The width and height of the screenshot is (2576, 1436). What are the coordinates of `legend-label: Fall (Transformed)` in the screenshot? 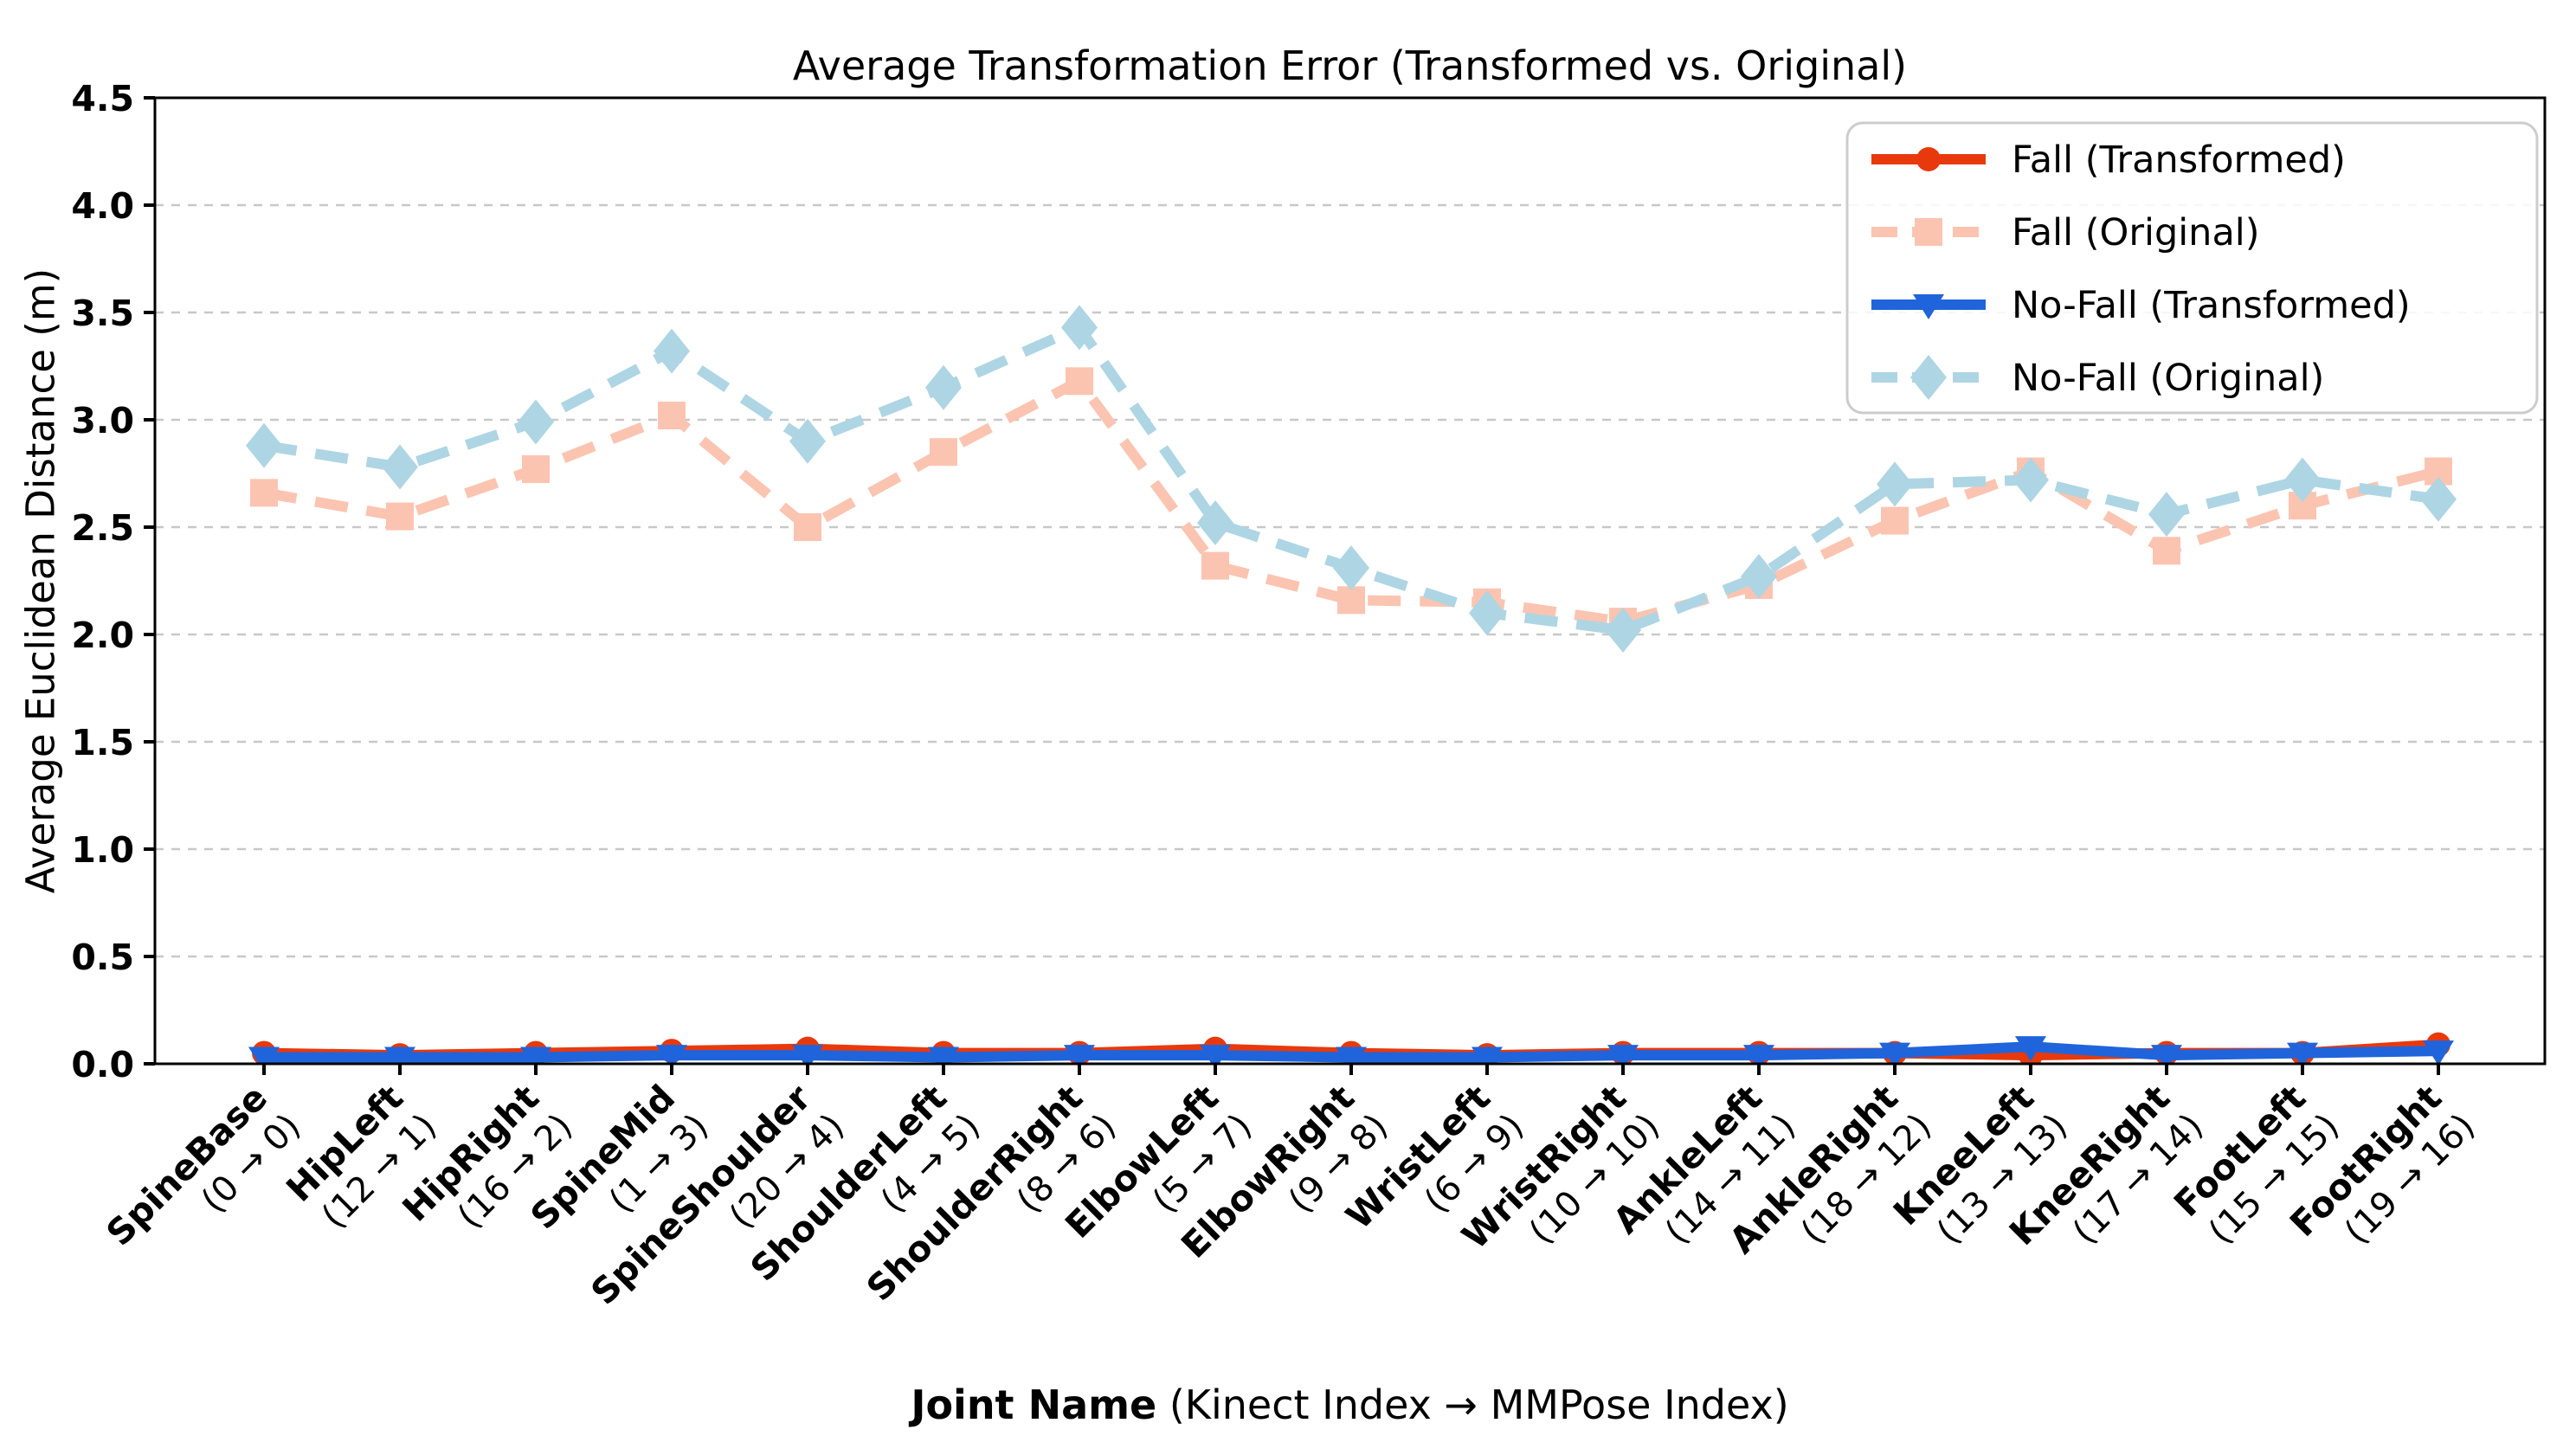 It's located at (2179, 160).